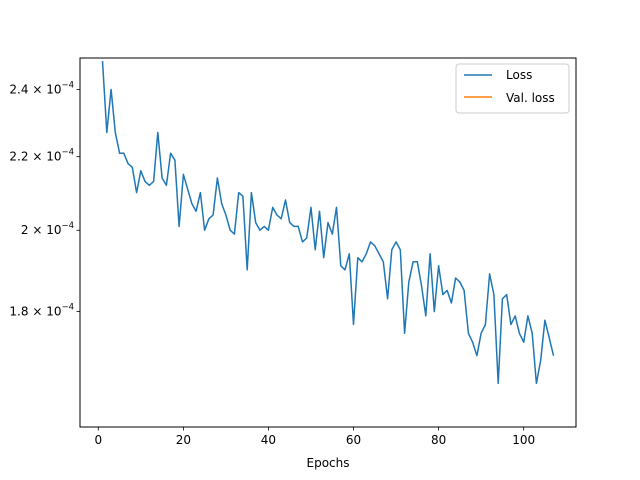  I want to click on y-tick-label: 1.8 × 10⁻⁴, so click(41, 311).